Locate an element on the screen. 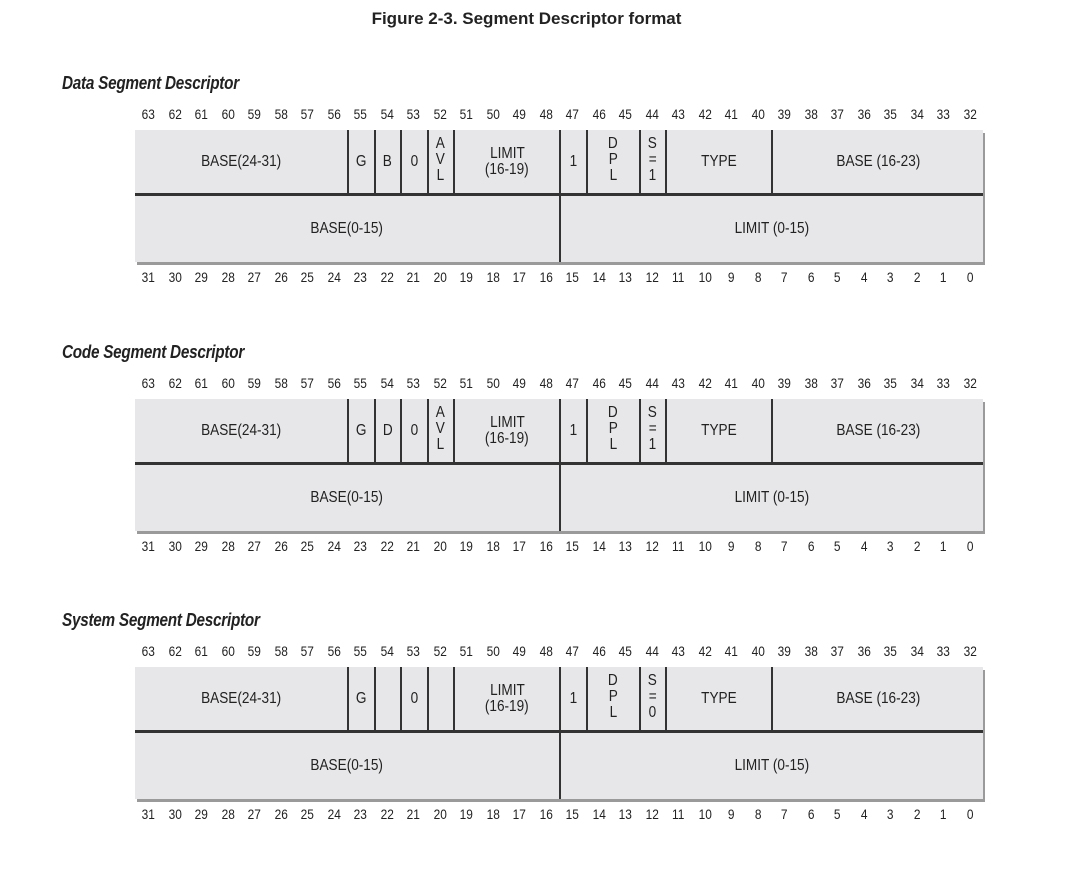  field-cell: B is located at coordinates (387, 161).